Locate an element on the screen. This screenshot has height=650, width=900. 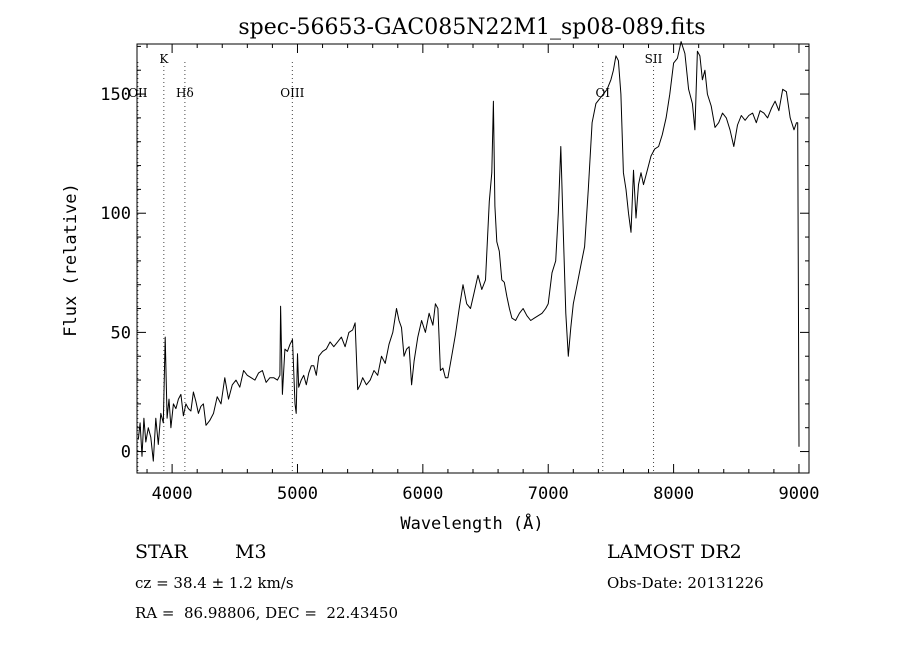
y-tick-label: 150 is located at coordinates (115, 95).